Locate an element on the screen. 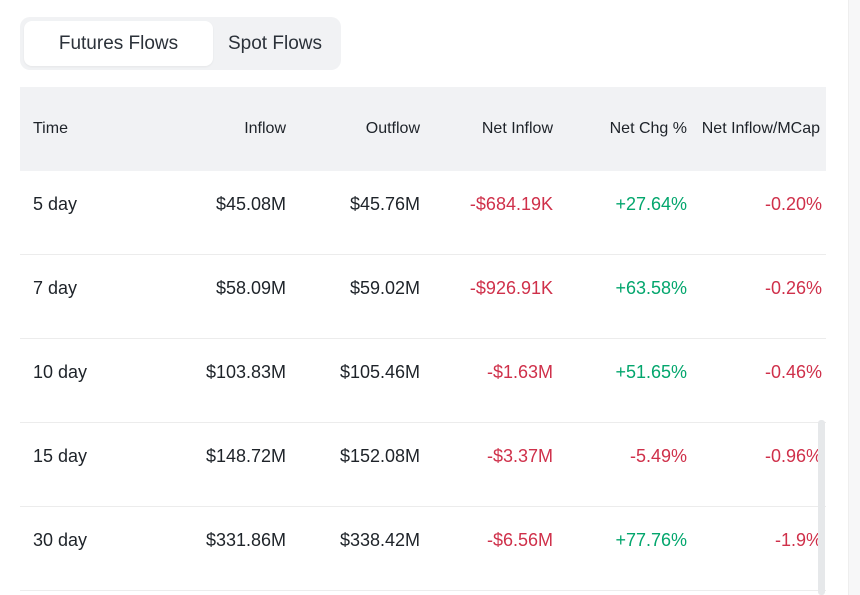 Image resolution: width=860 pixels, height=595 pixels. cell-net-inflow-mcap: -0.46% is located at coordinates (793, 372).